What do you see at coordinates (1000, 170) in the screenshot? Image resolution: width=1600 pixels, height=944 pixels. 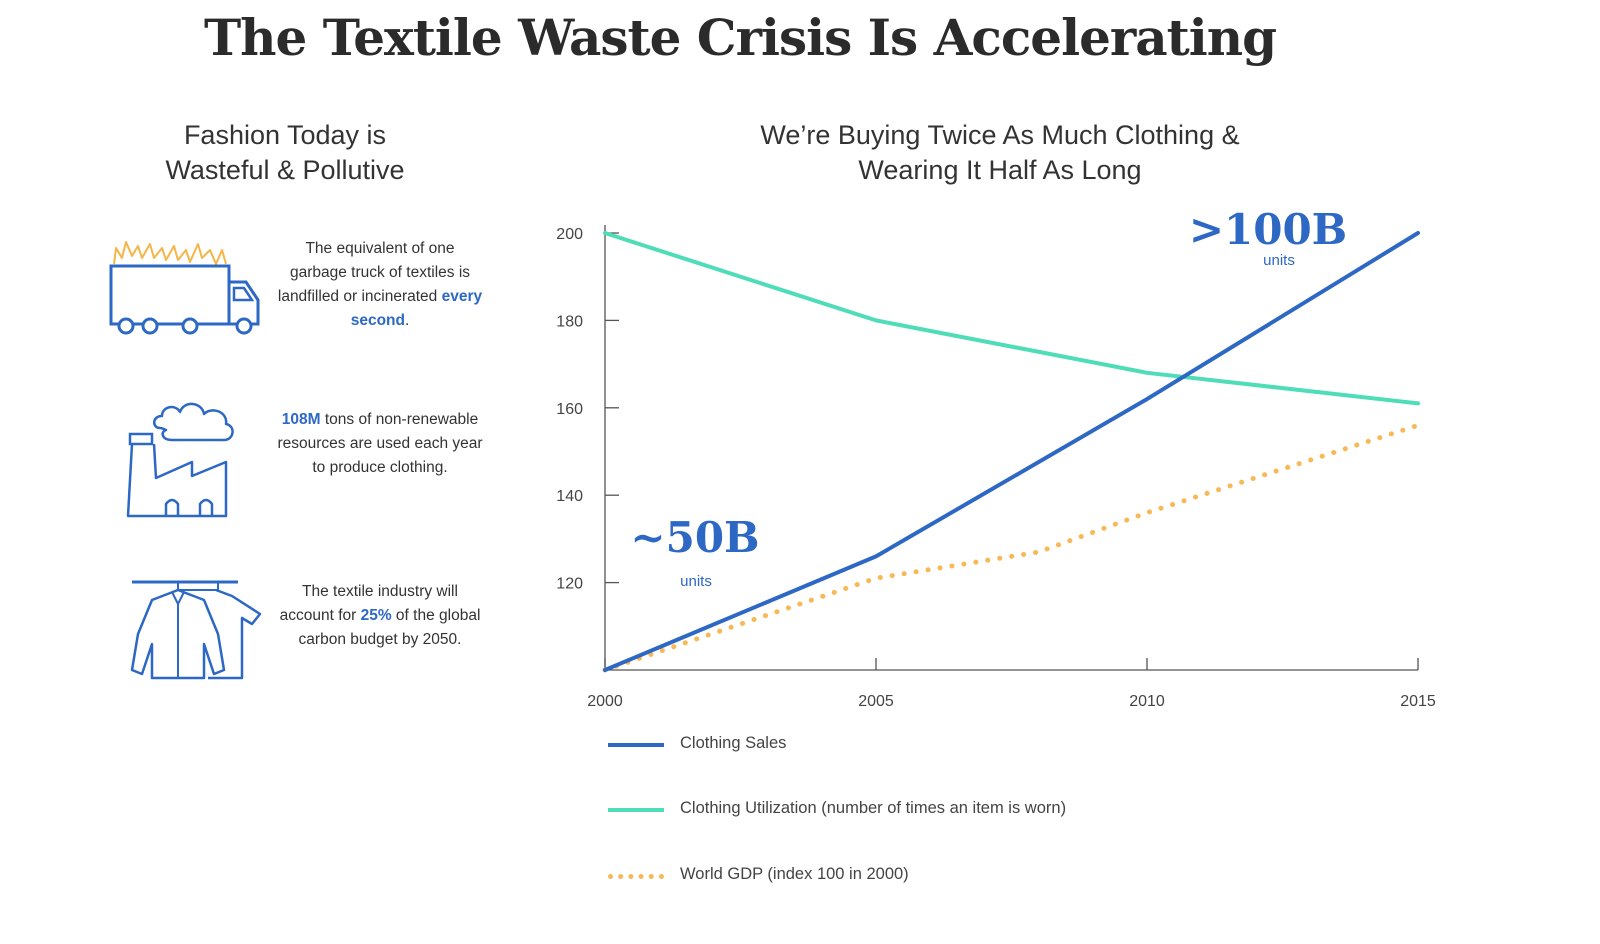 I see `chart-heading-line2: Wearing It Half As Long` at bounding box center [1000, 170].